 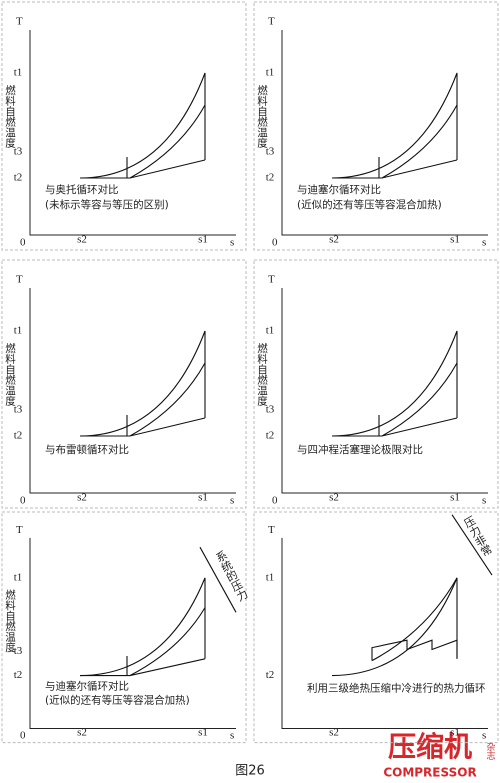 I want to click on caption: 与奥托循环对比, so click(x=82, y=189).